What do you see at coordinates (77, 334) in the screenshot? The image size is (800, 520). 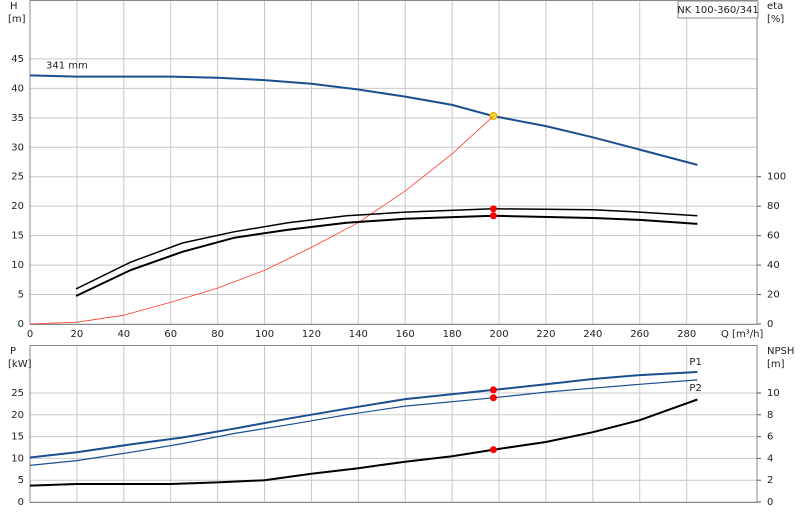 I see `x-tick-label: 20` at bounding box center [77, 334].